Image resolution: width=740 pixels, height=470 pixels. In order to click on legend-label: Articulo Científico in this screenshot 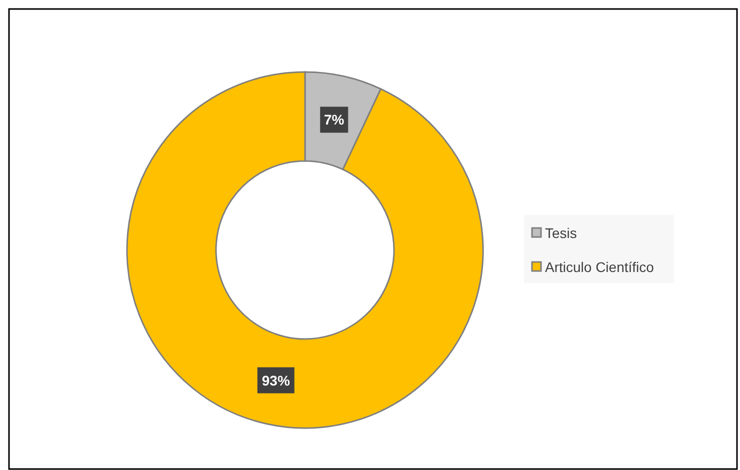, I will do `click(599, 267)`.